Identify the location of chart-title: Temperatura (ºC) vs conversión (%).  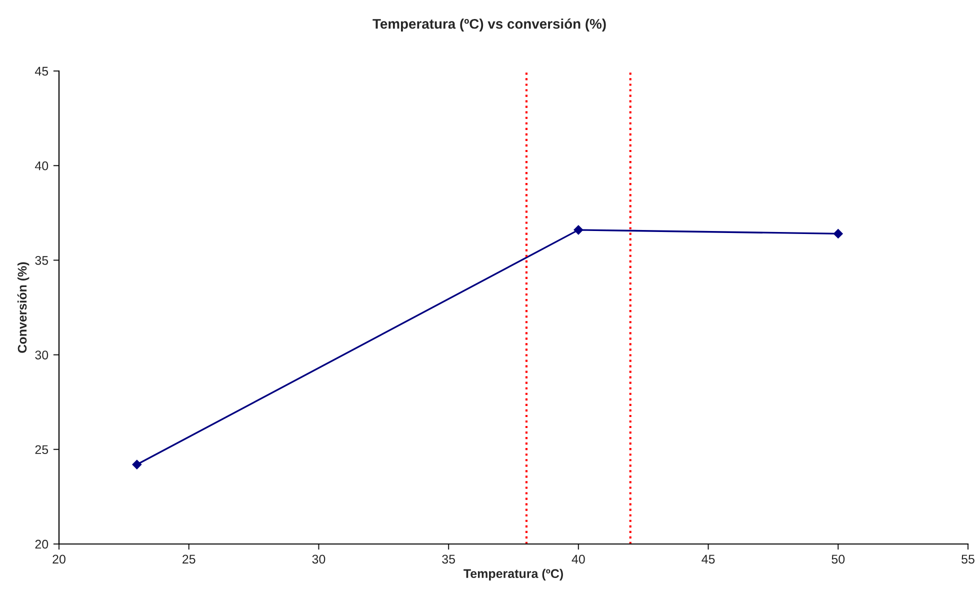
(489, 25).